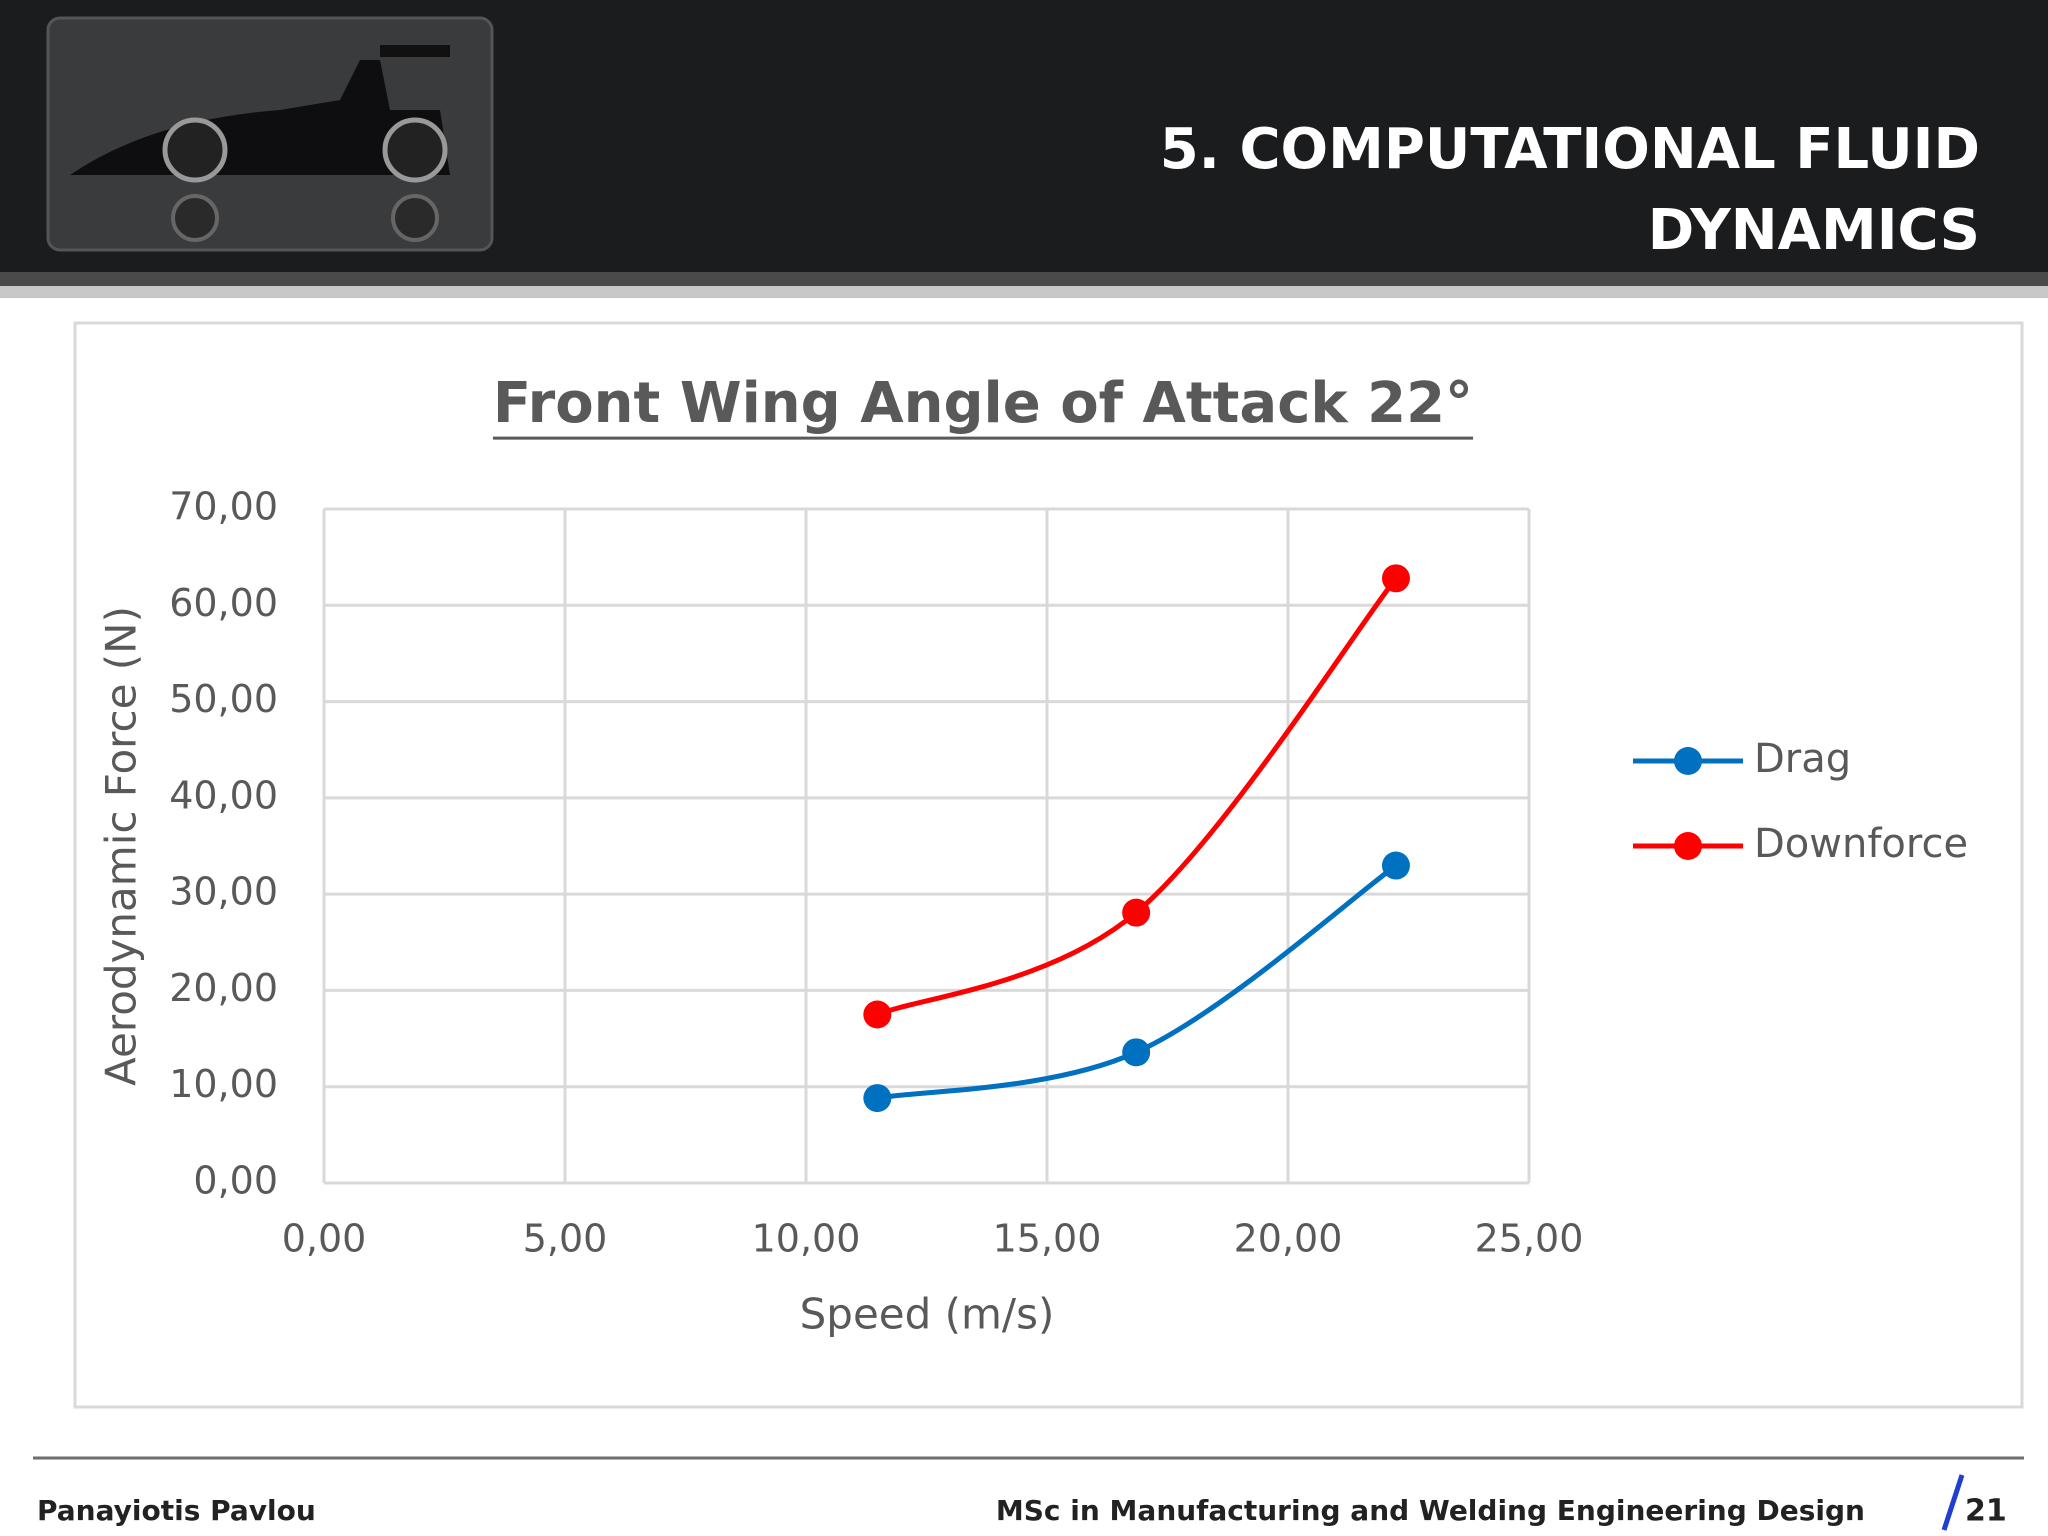  Describe the element at coordinates (270, 134) in the screenshot. I see `car-image` at that location.